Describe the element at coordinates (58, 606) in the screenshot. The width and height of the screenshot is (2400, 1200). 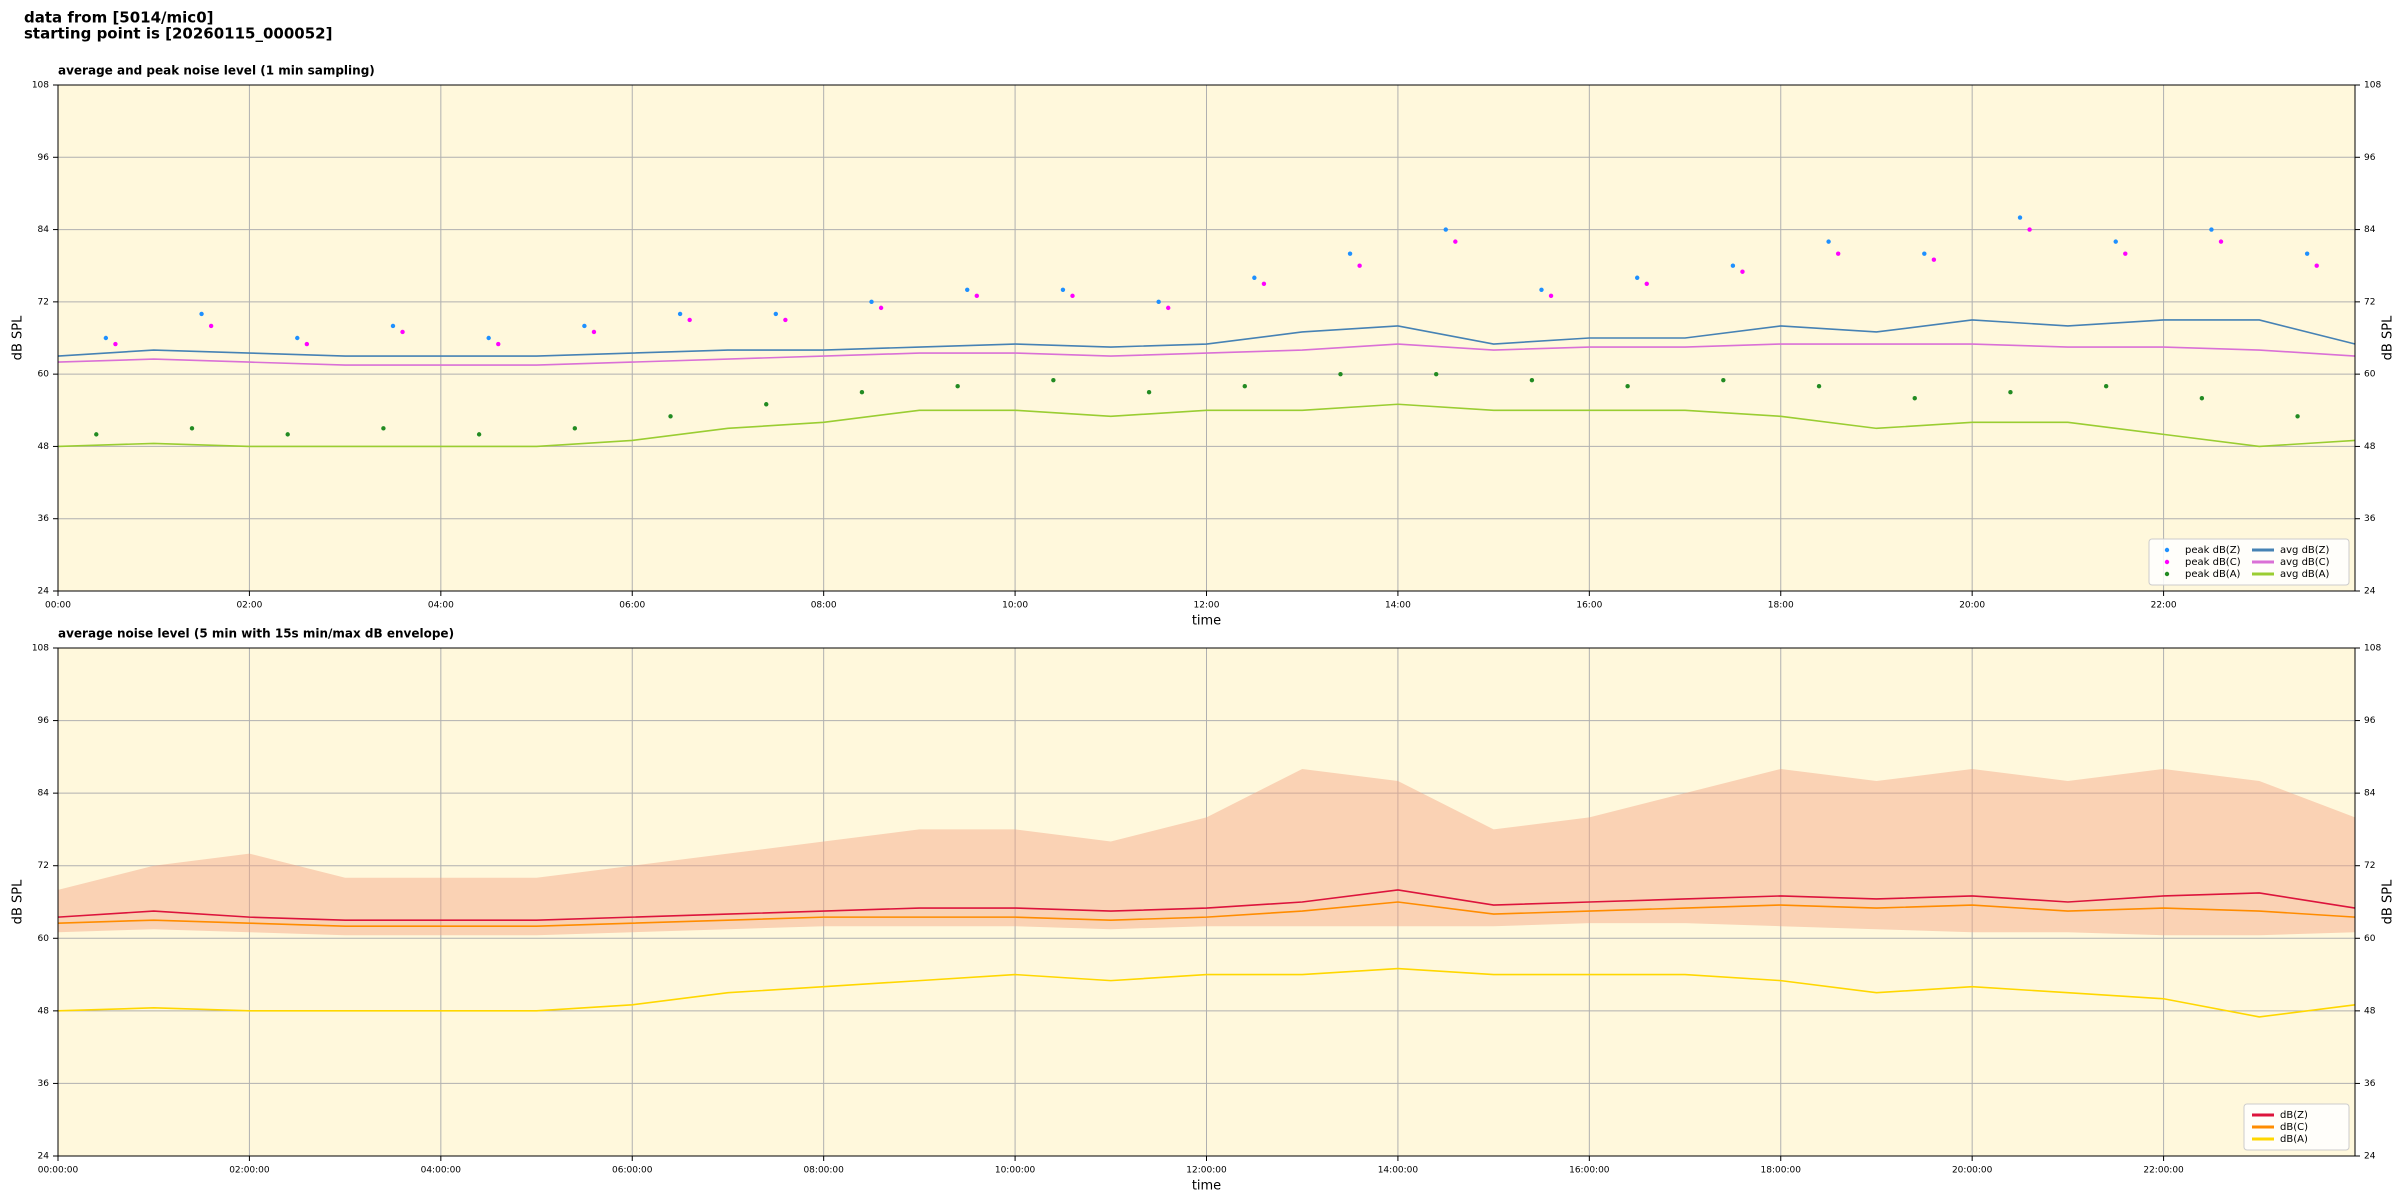
I see `x-tick-label: 00:00` at that location.